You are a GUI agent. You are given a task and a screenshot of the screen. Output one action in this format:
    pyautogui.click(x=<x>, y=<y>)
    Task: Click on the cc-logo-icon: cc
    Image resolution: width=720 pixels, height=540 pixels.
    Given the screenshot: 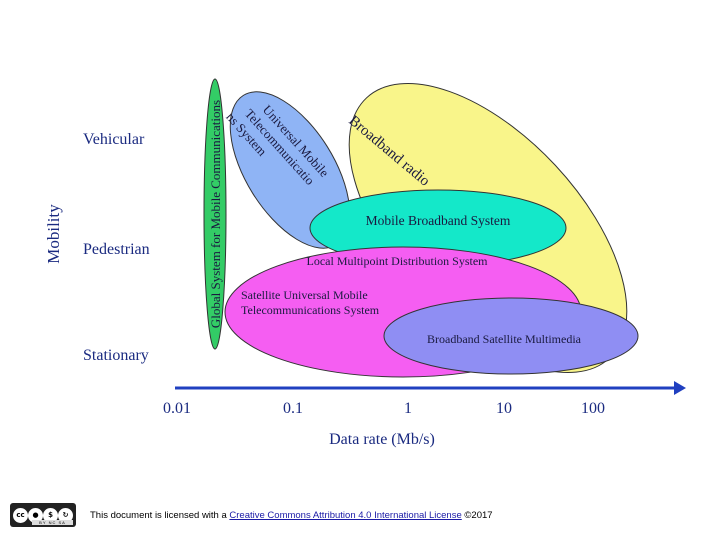 What is the action you would take?
    pyautogui.click(x=20, y=515)
    